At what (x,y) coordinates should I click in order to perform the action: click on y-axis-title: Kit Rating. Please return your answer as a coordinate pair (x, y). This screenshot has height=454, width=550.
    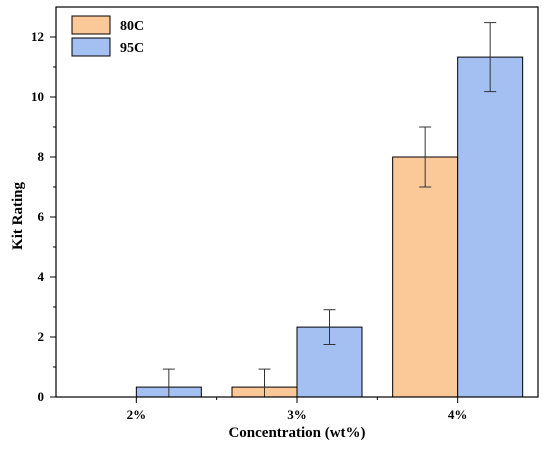
    Looking at the image, I should click on (18, 216).